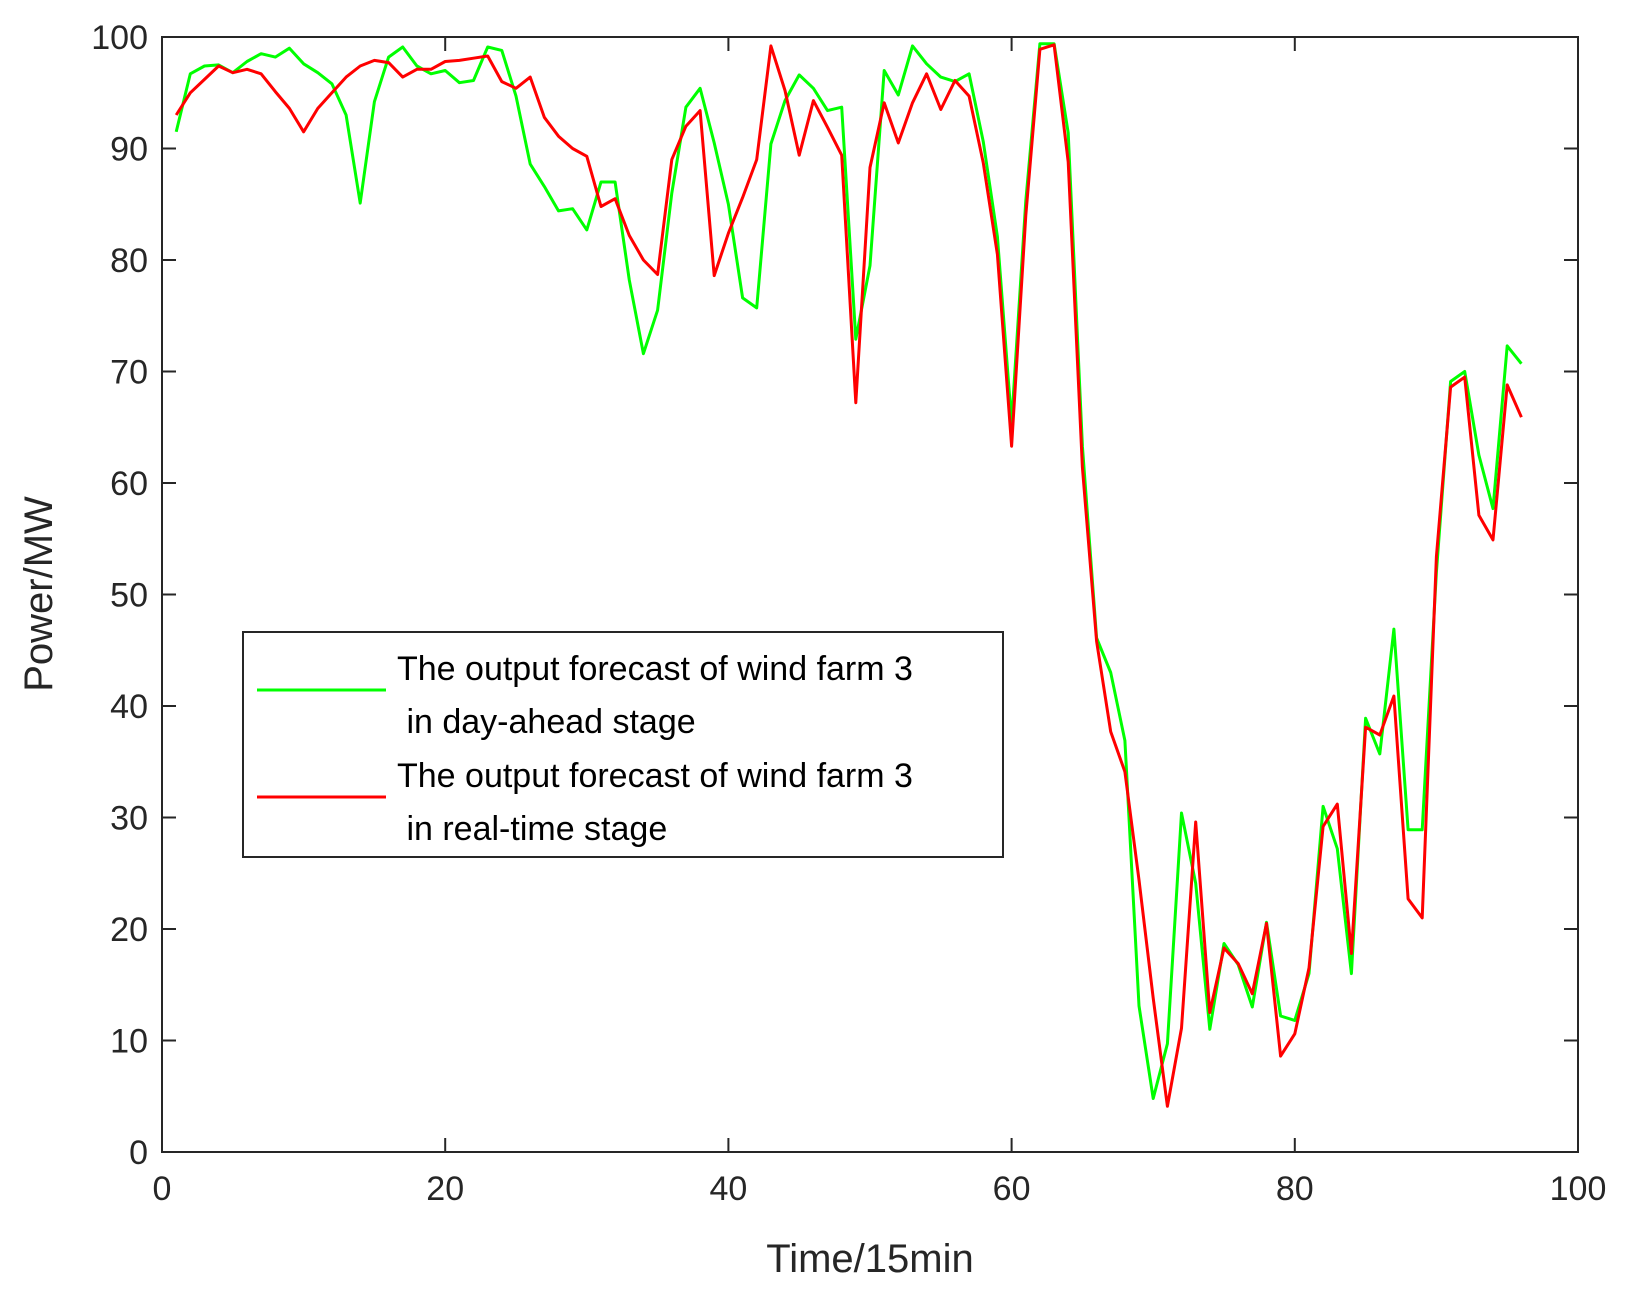 The width and height of the screenshot is (1626, 1291). What do you see at coordinates (1578, 1189) in the screenshot?
I see `x-tick-label: 100` at bounding box center [1578, 1189].